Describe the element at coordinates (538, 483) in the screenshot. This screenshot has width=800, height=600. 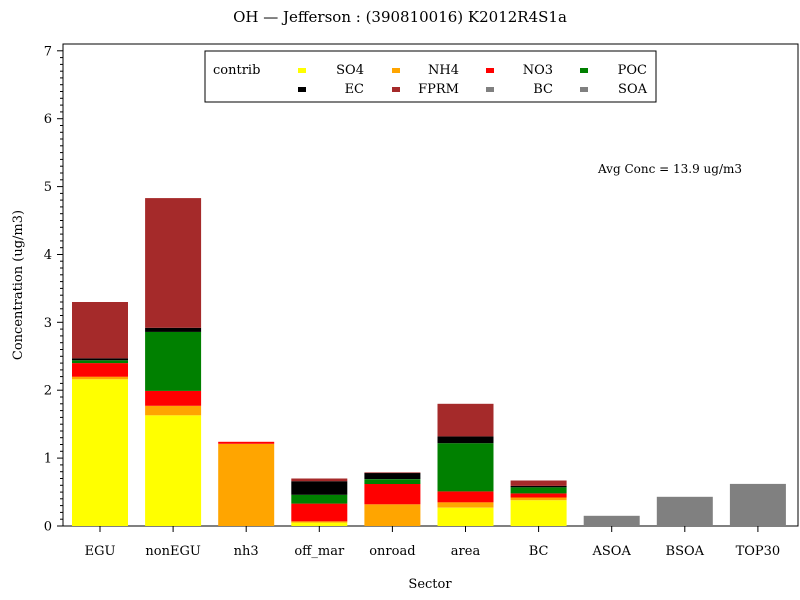
I see `bar-segment-fprm-bc` at that location.